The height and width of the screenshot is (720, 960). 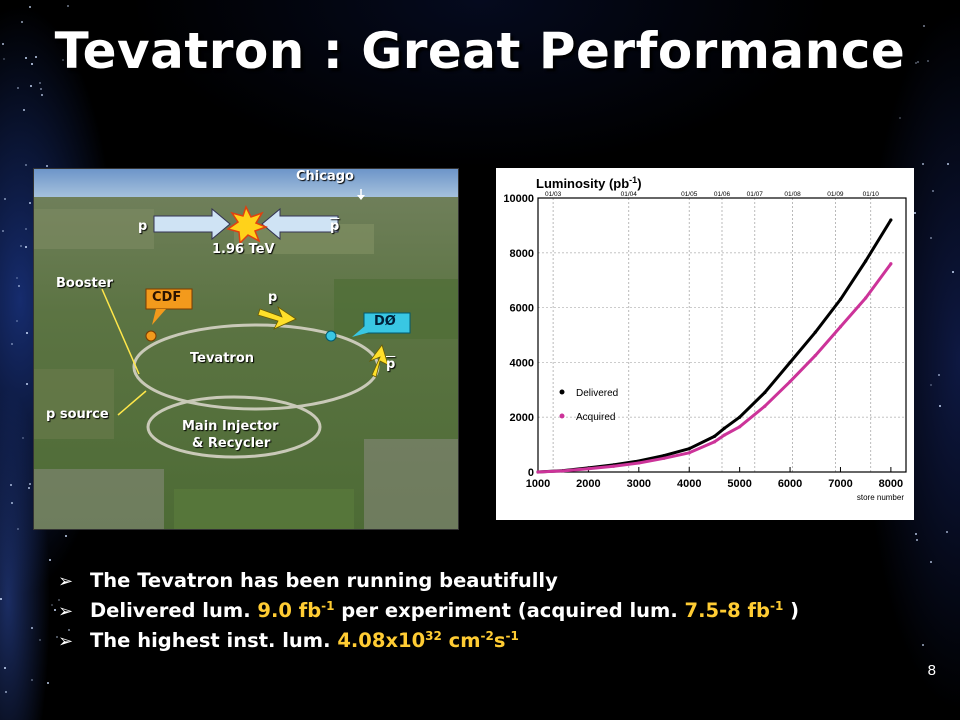 What do you see at coordinates (522, 254) in the screenshot?
I see `y-tick-label: 8000` at bounding box center [522, 254].